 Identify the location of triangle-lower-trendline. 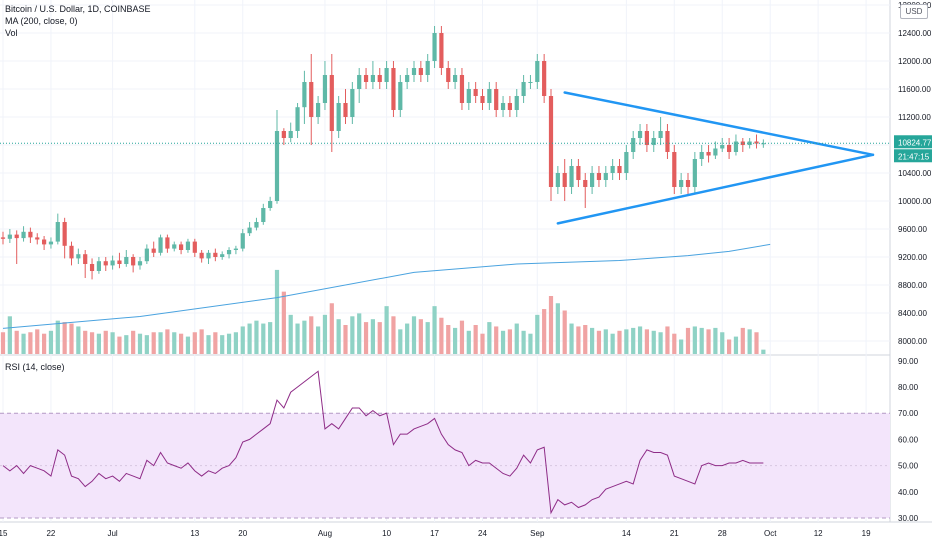
(715, 189).